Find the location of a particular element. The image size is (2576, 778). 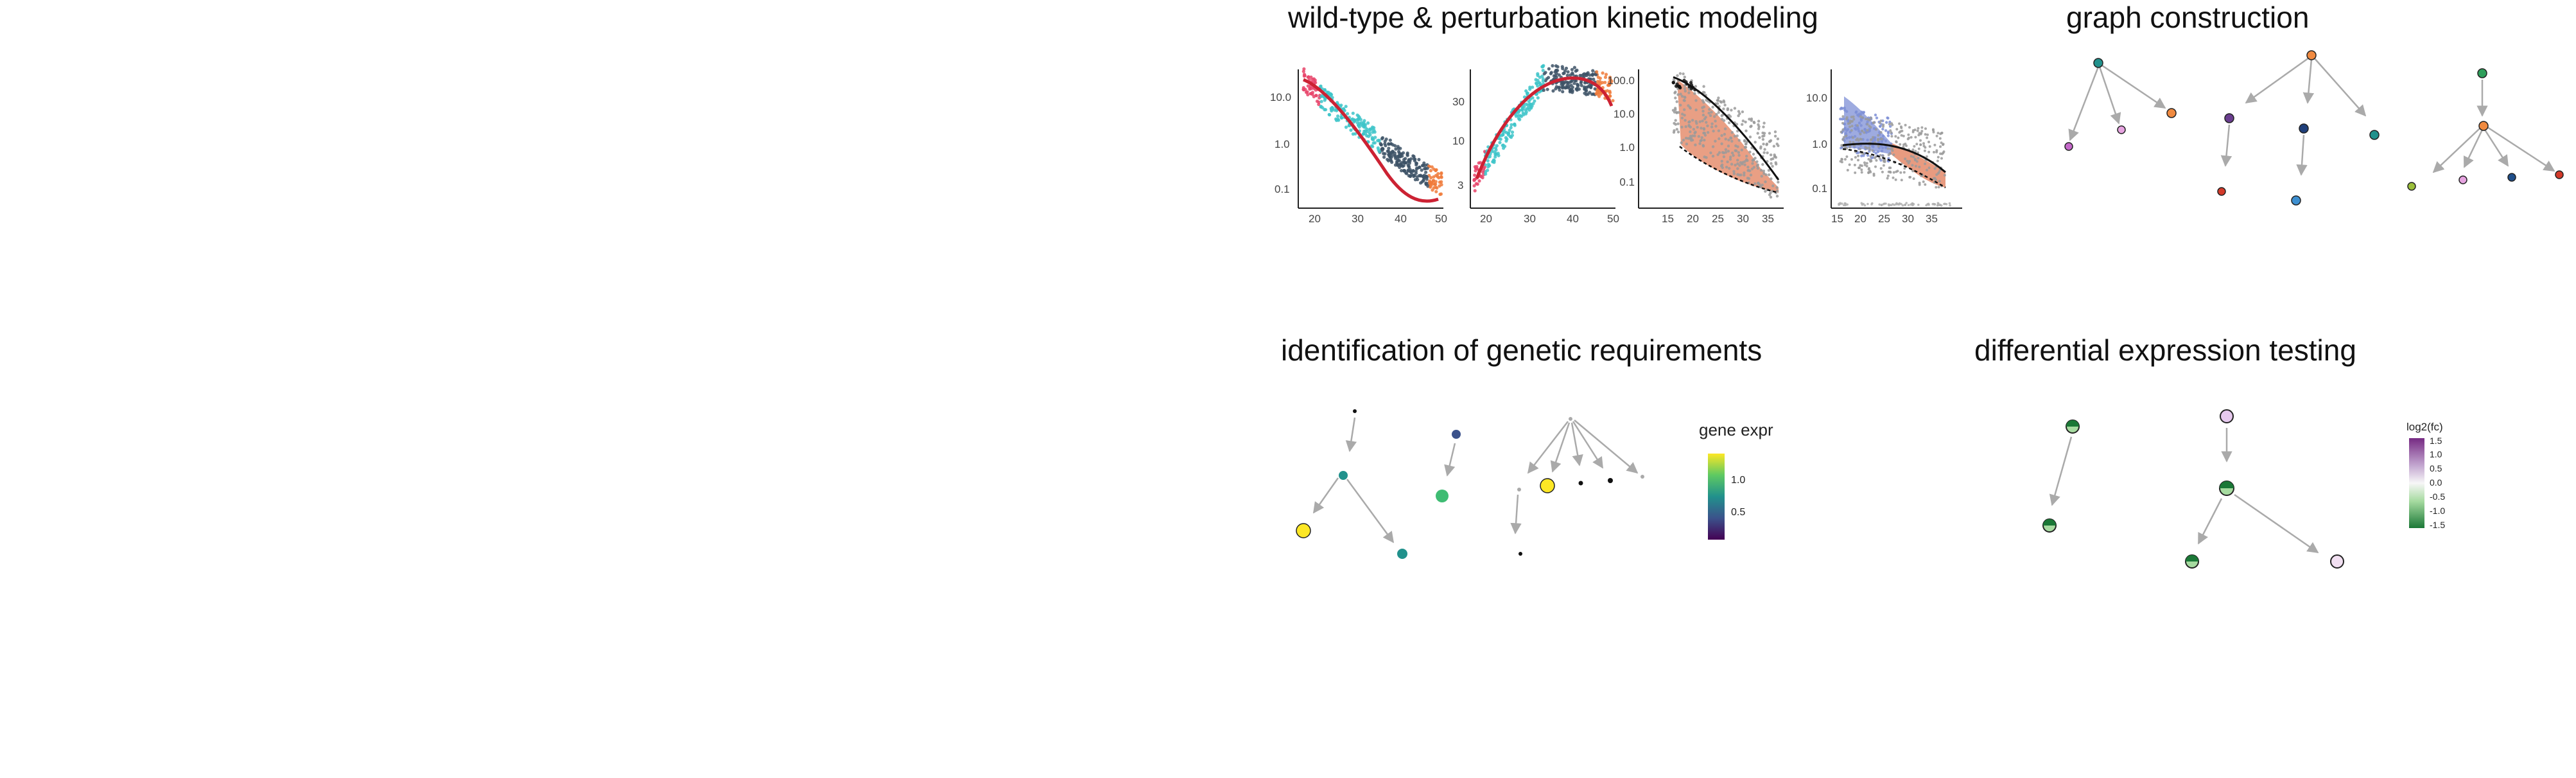

lower-fit is located at coordinates (1729, 170).